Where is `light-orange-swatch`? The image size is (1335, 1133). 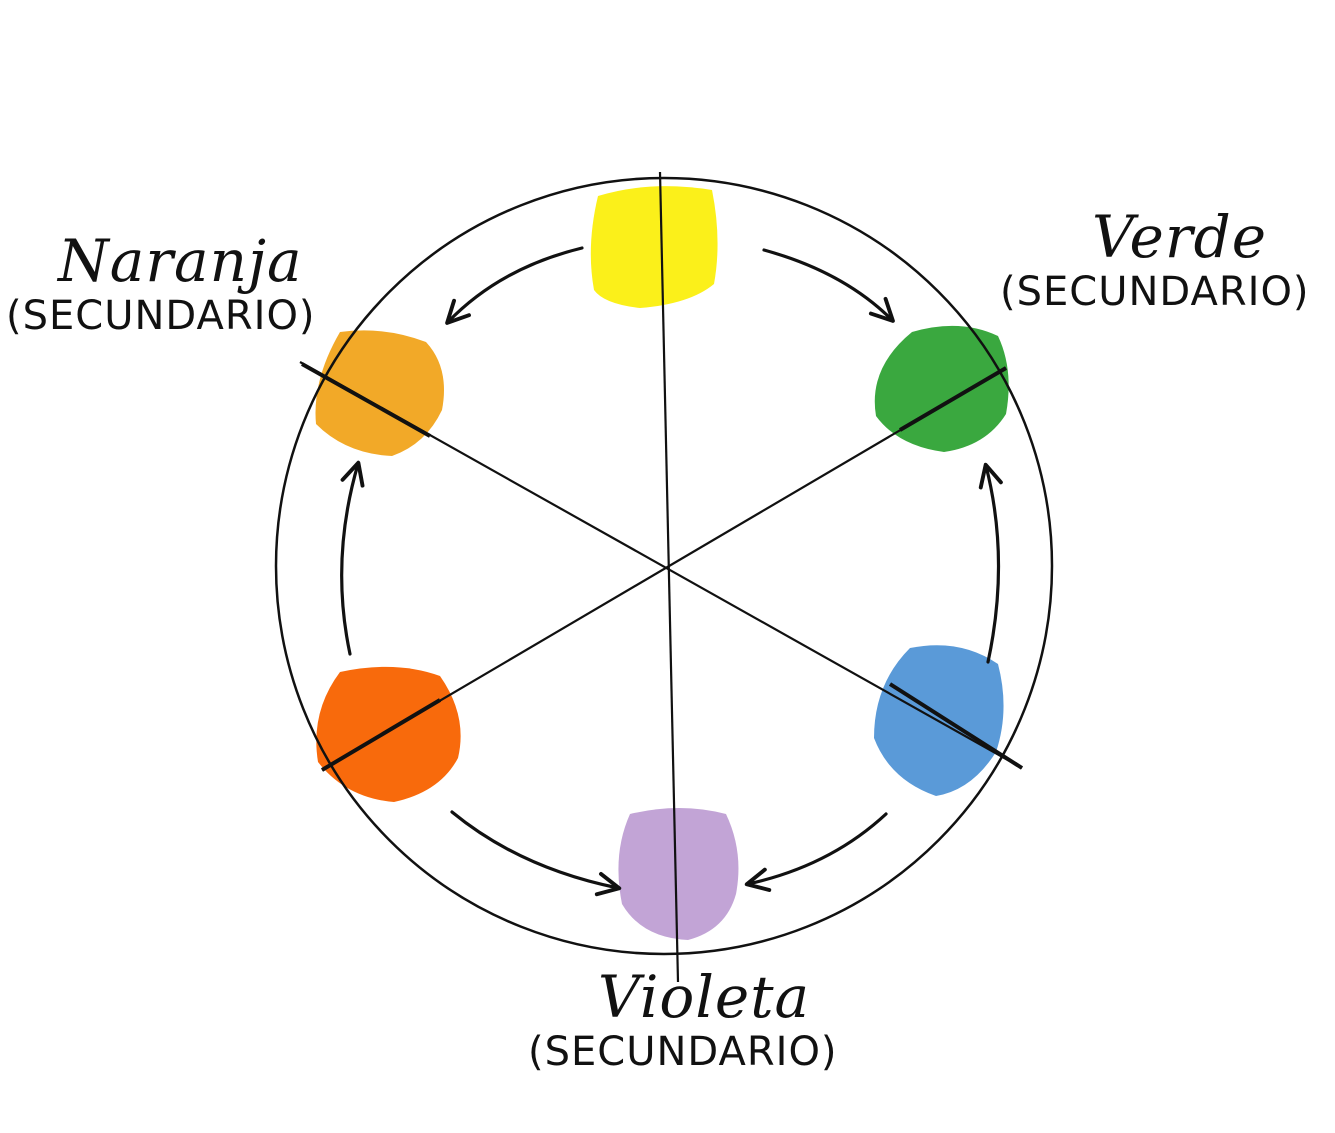 light-orange-swatch is located at coordinates (379, 393).